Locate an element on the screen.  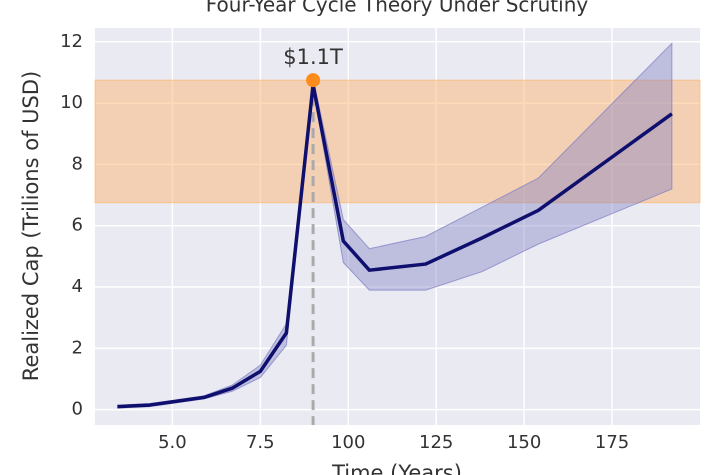
x-tick-label: 125 is located at coordinates (436, 442).